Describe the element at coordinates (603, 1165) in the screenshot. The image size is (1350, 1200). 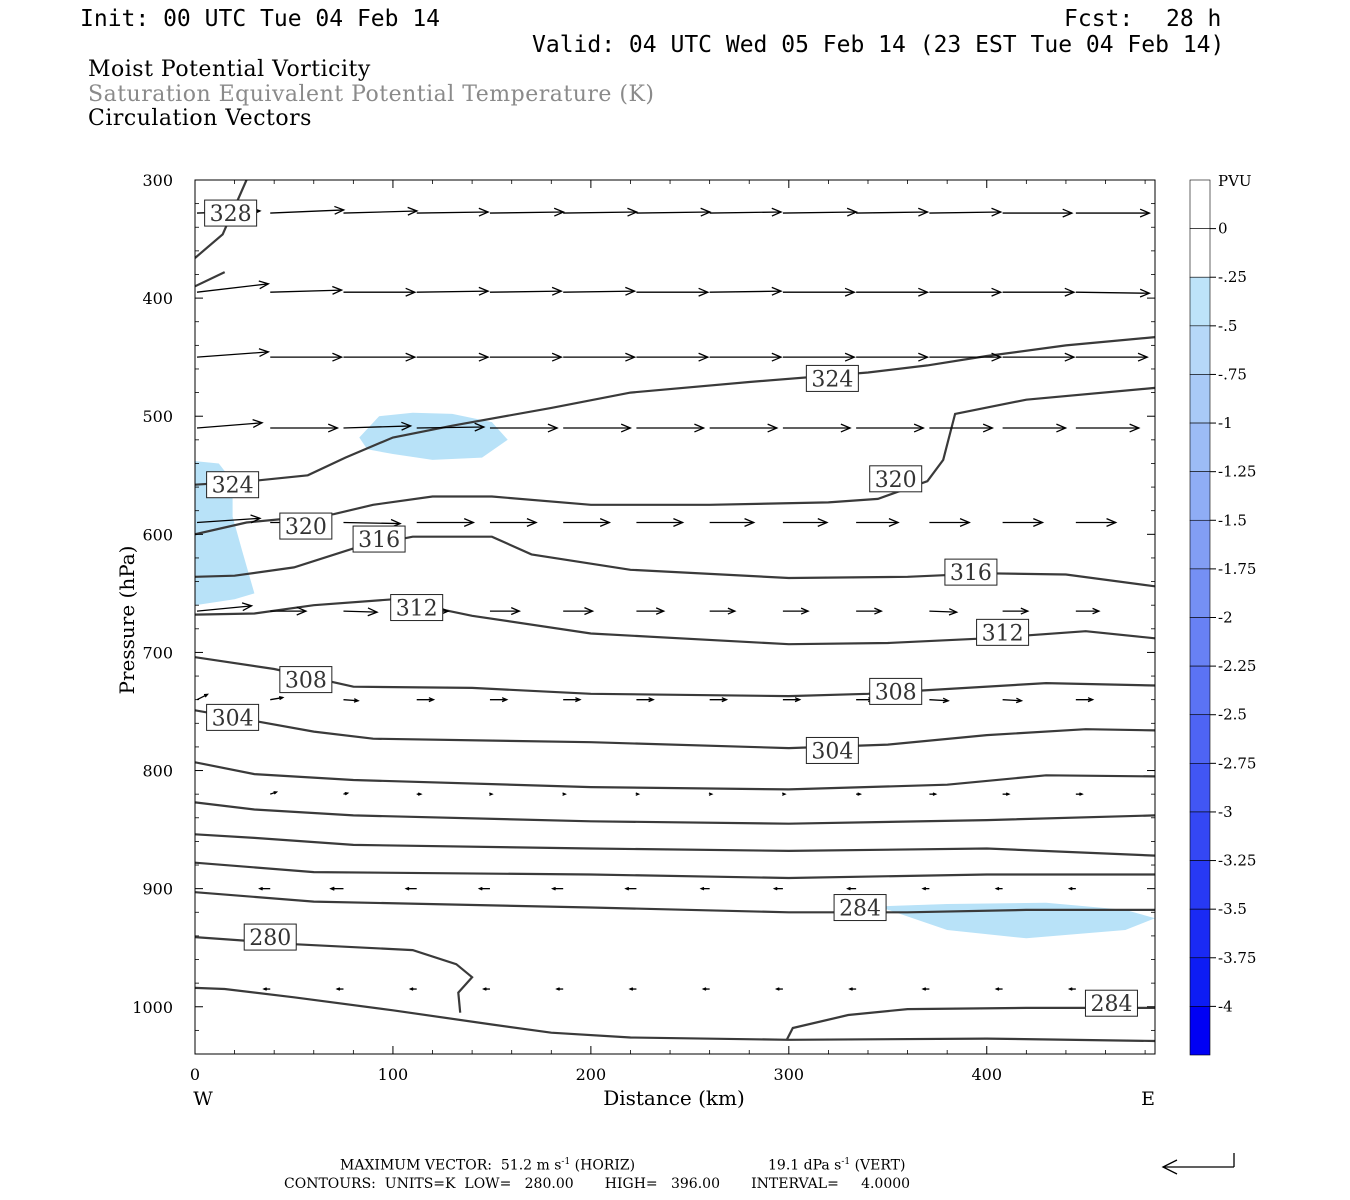
I see `max-vector-horiz: (HORIZ)` at that location.